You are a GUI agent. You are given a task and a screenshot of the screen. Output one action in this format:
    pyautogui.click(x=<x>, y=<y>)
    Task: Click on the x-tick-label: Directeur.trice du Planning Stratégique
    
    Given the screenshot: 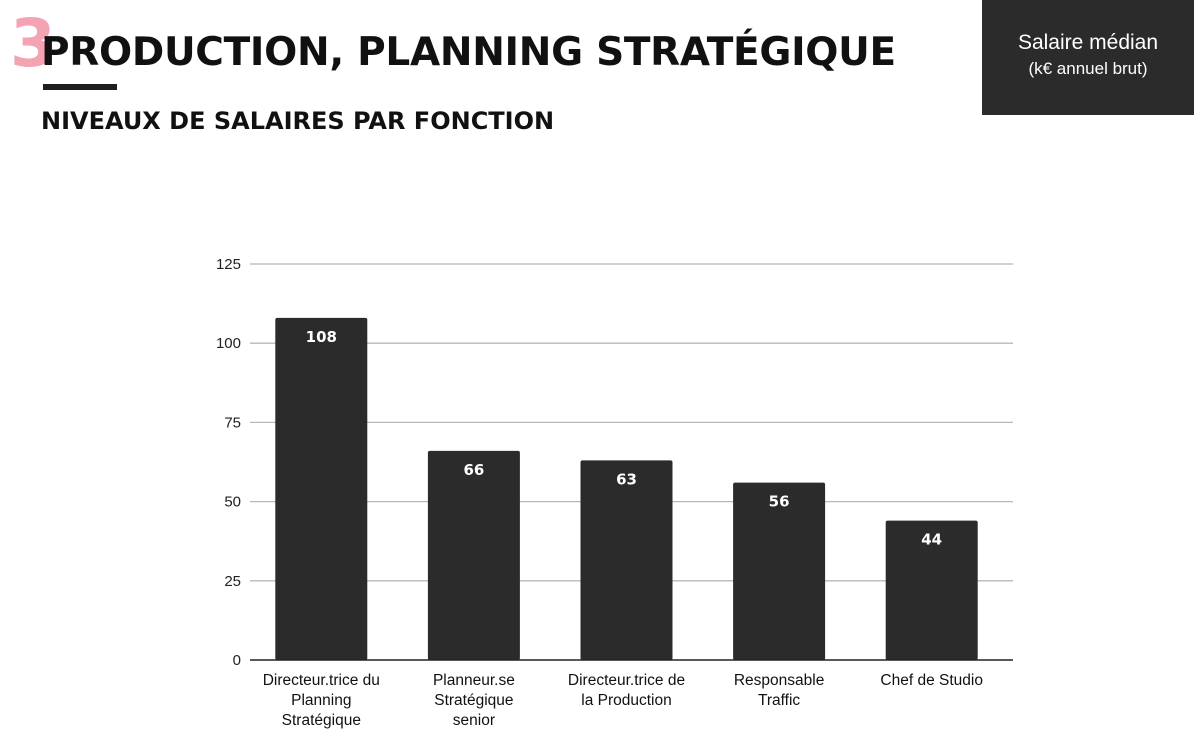 What is the action you would take?
    pyautogui.click(x=321, y=700)
    